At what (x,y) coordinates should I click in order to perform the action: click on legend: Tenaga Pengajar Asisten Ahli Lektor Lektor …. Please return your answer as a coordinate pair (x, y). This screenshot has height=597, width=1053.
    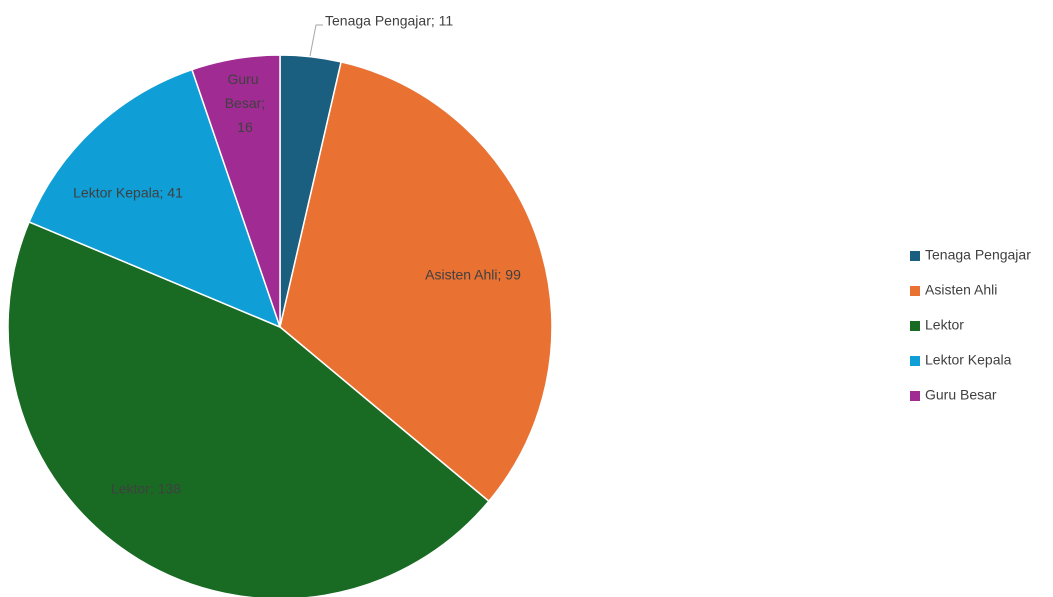
    Looking at the image, I should click on (970, 325).